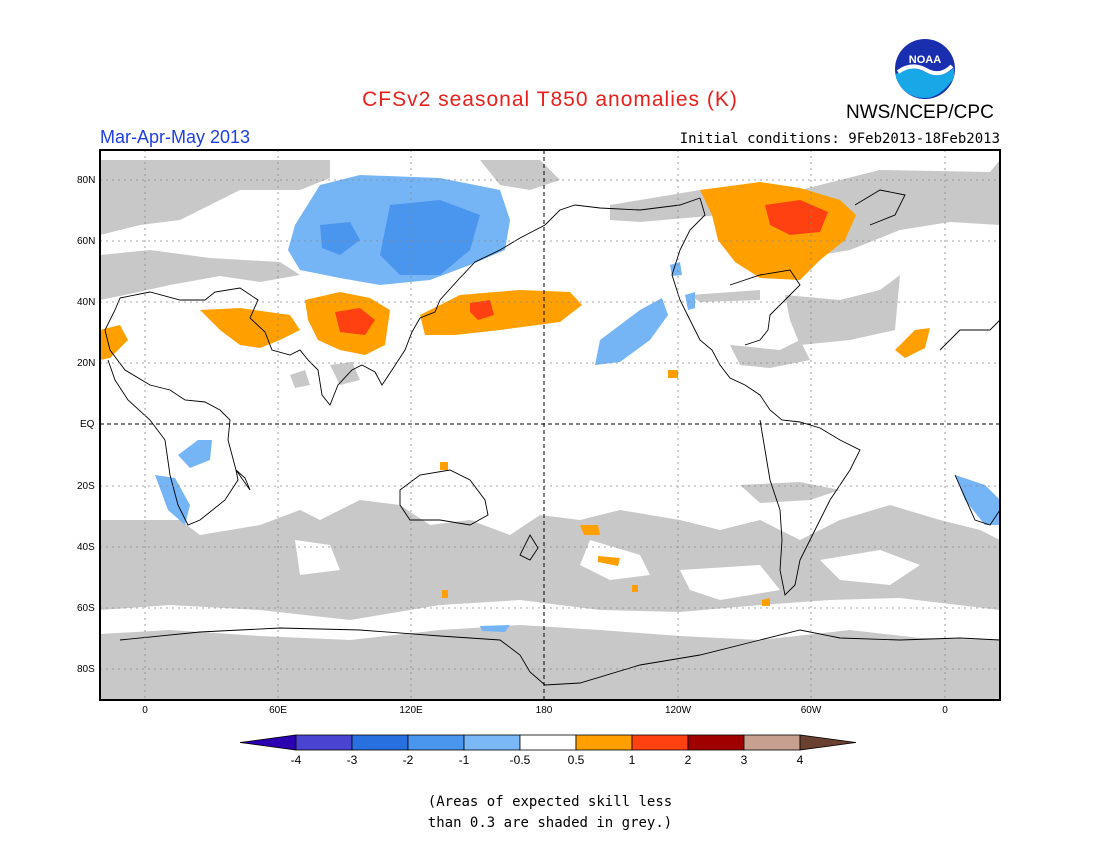  I want to click on colorbar-label: -0.5, so click(520, 760).